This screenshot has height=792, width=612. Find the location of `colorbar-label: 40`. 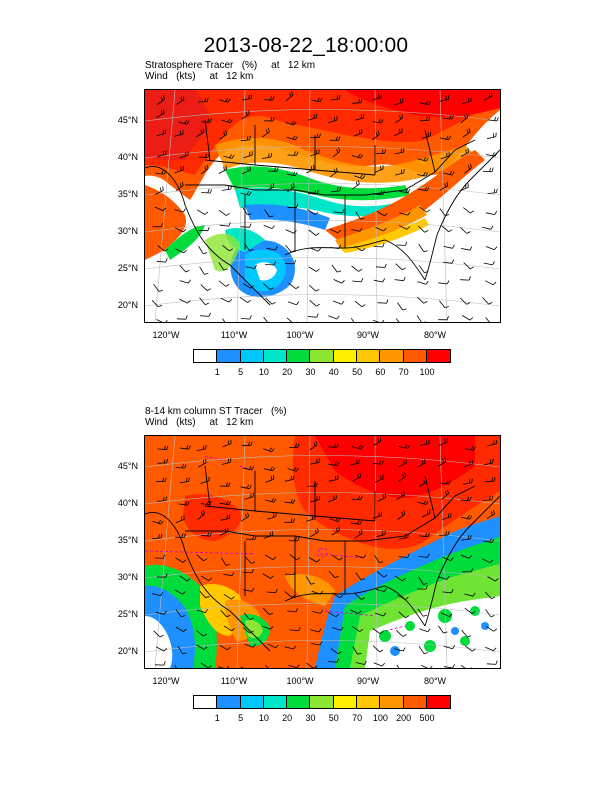

colorbar-label: 40 is located at coordinates (333, 372).